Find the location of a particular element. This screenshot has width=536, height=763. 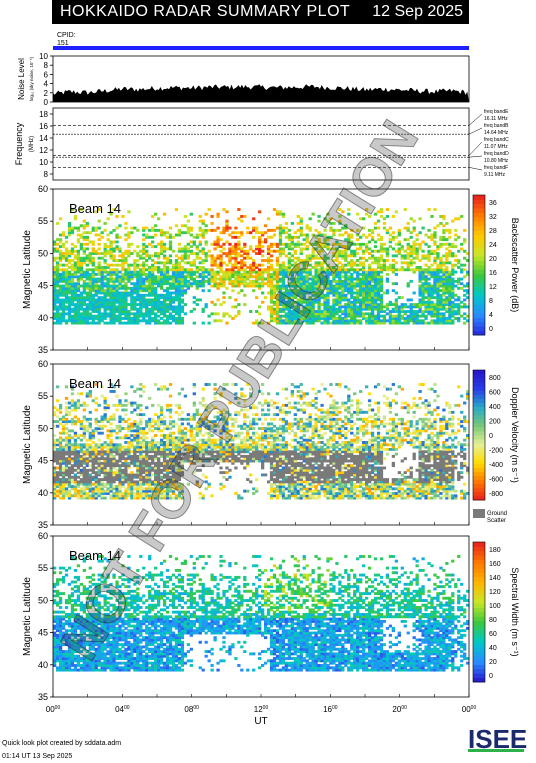

frequency-band-value: 11.07 MHz is located at coordinates (496, 147).